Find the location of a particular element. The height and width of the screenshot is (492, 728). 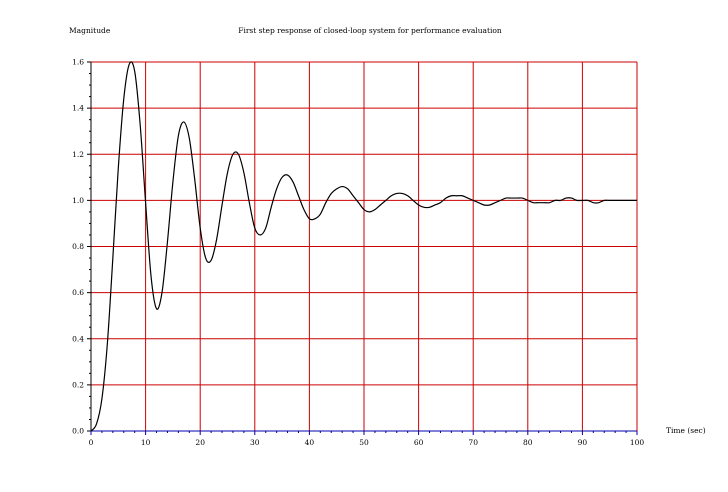

y-tick-label: 1.0 is located at coordinates (78, 200).